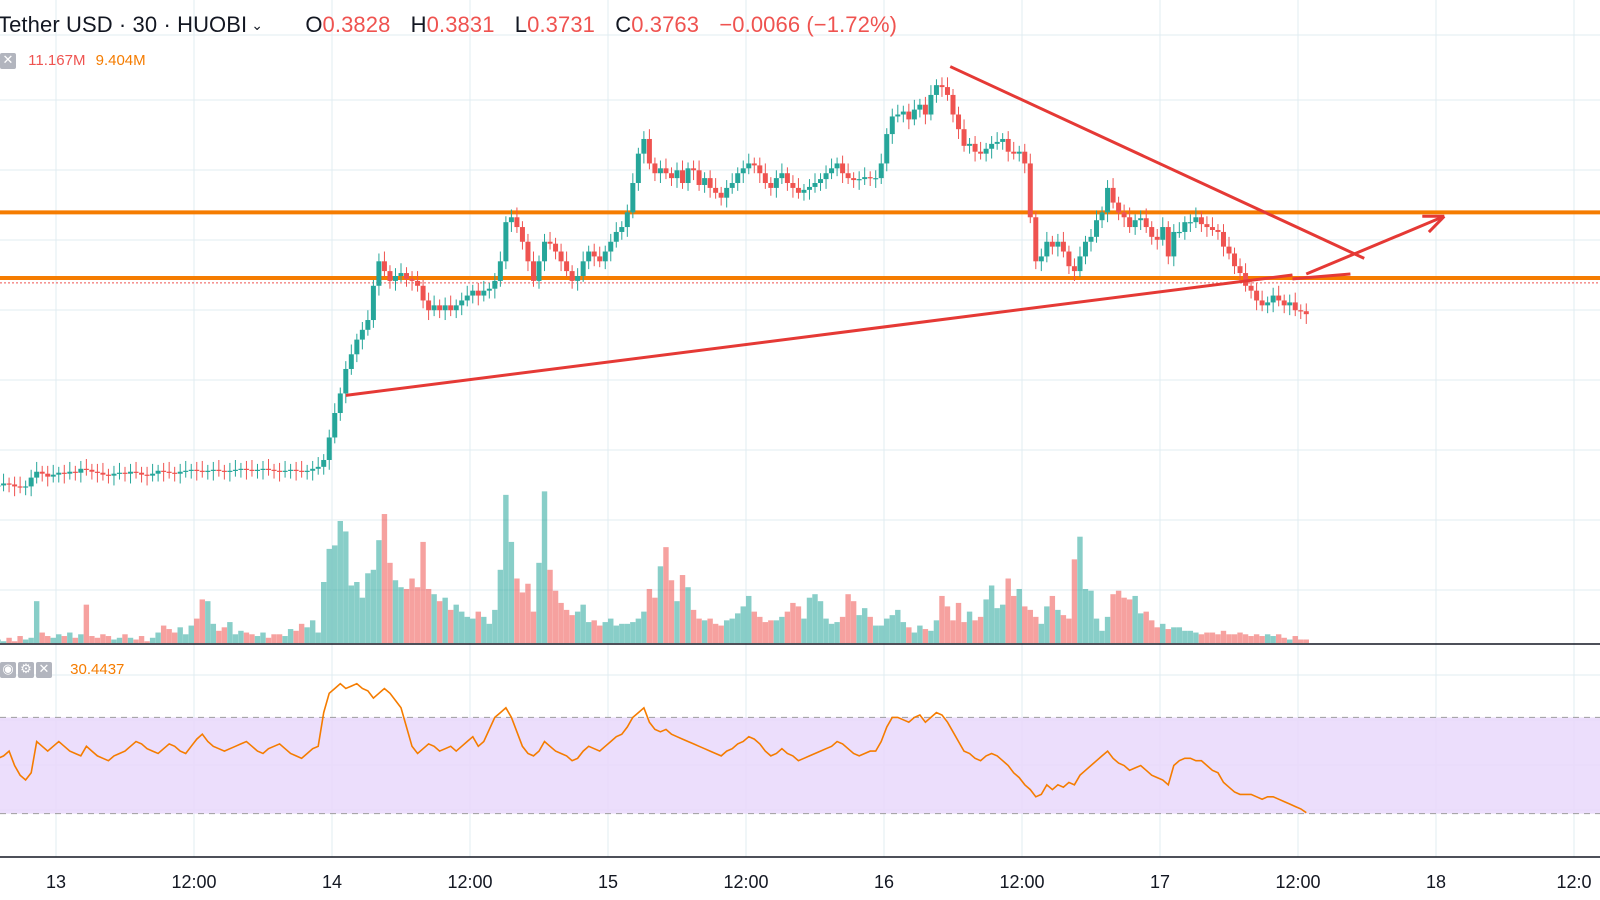 Image resolution: width=1600 pixels, height=900 pixels. I want to click on arrow-head, so click(1436, 224).